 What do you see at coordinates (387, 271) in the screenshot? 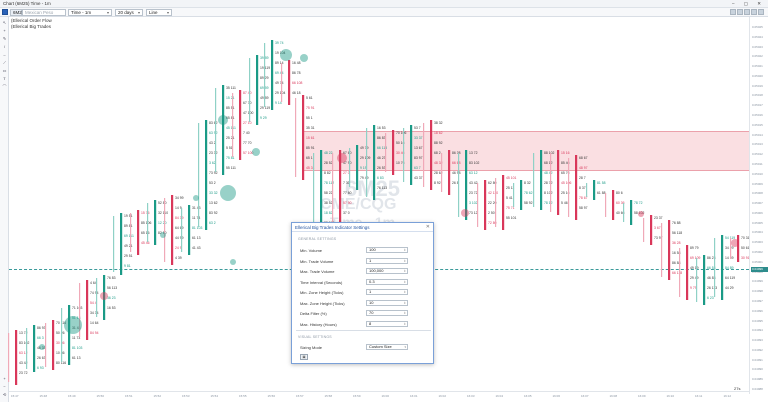
I see `setting-input: 100,000 ⇕` at bounding box center [387, 271].